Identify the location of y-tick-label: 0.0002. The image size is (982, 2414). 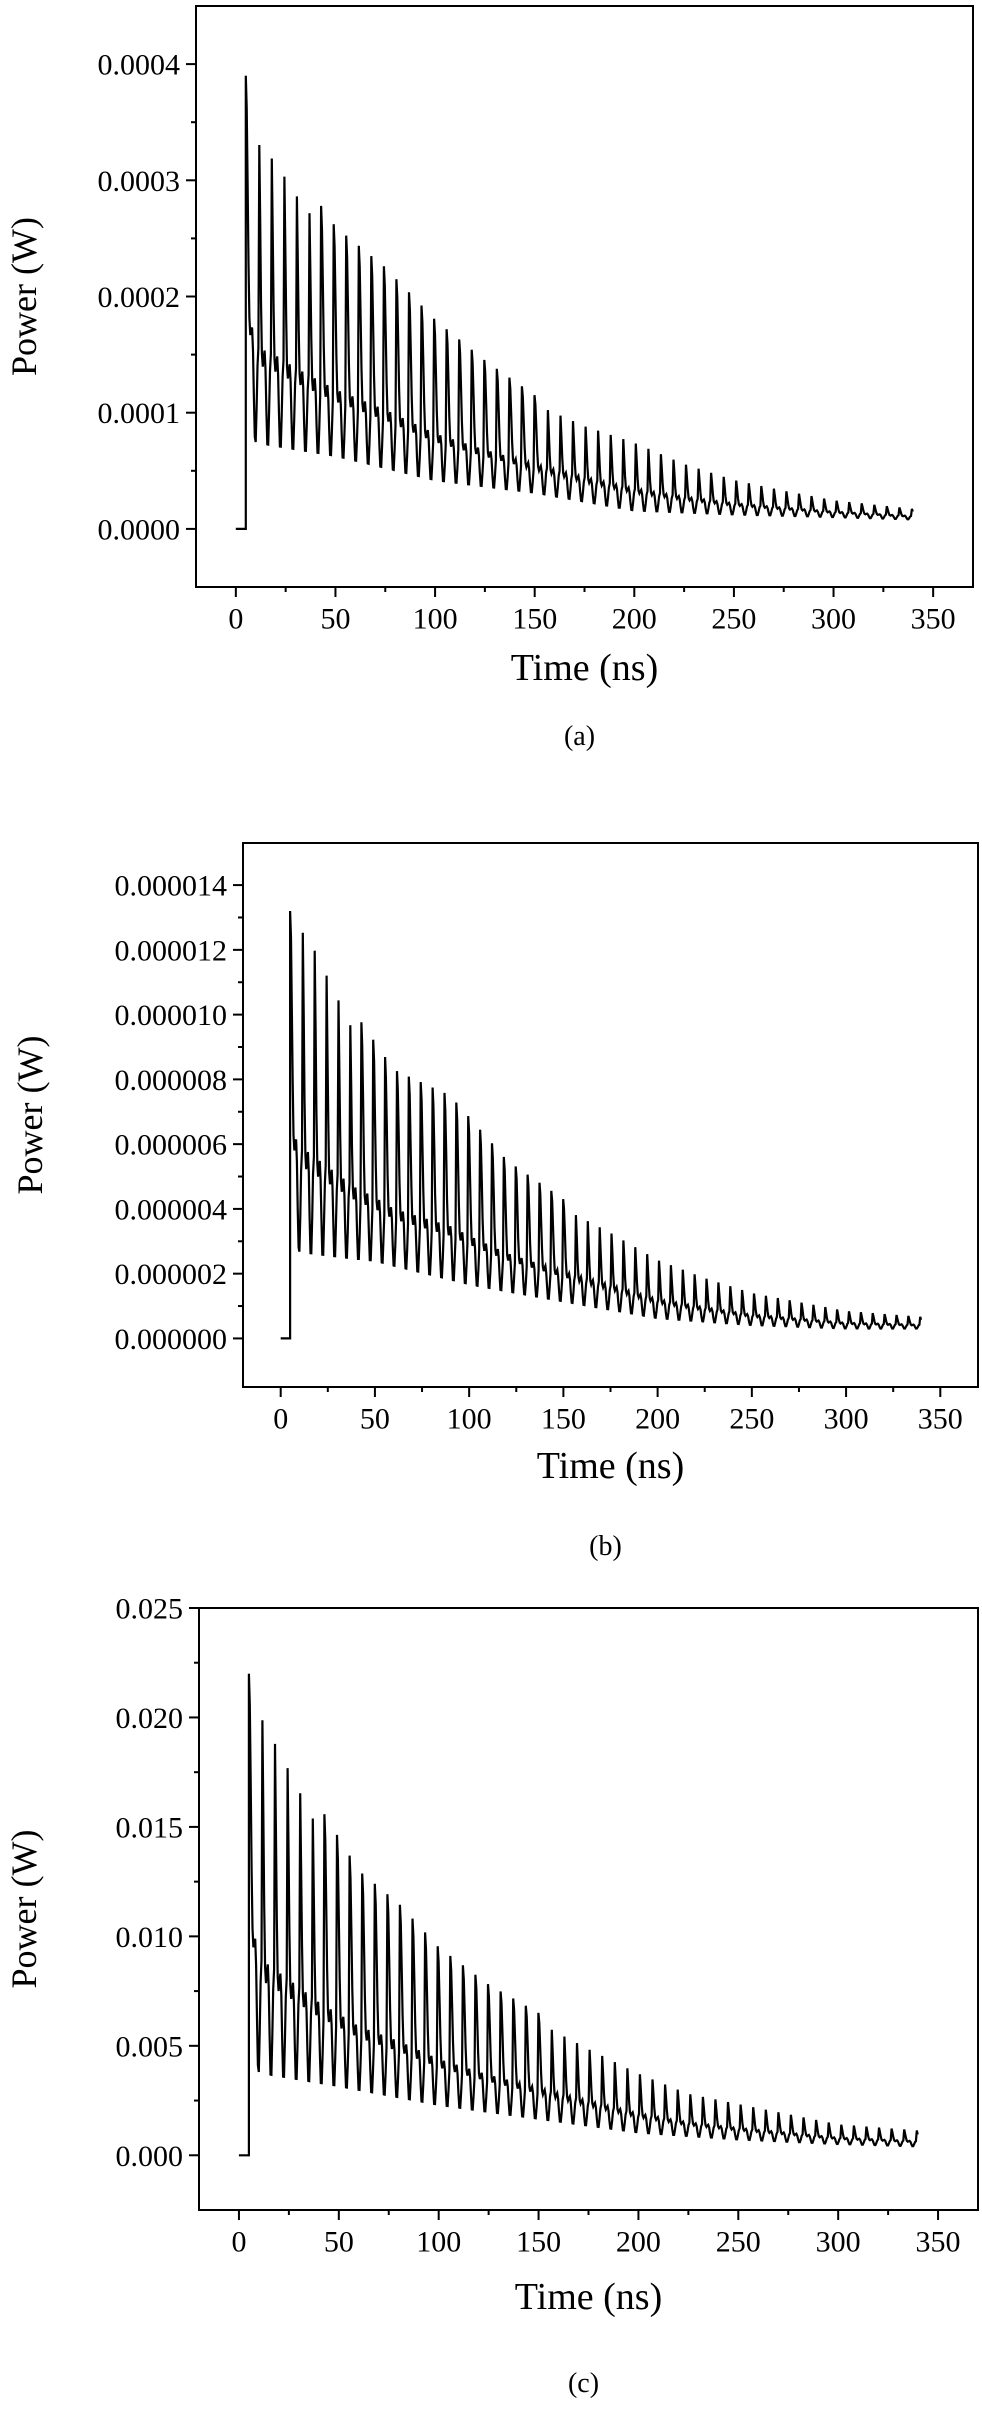
(139, 297).